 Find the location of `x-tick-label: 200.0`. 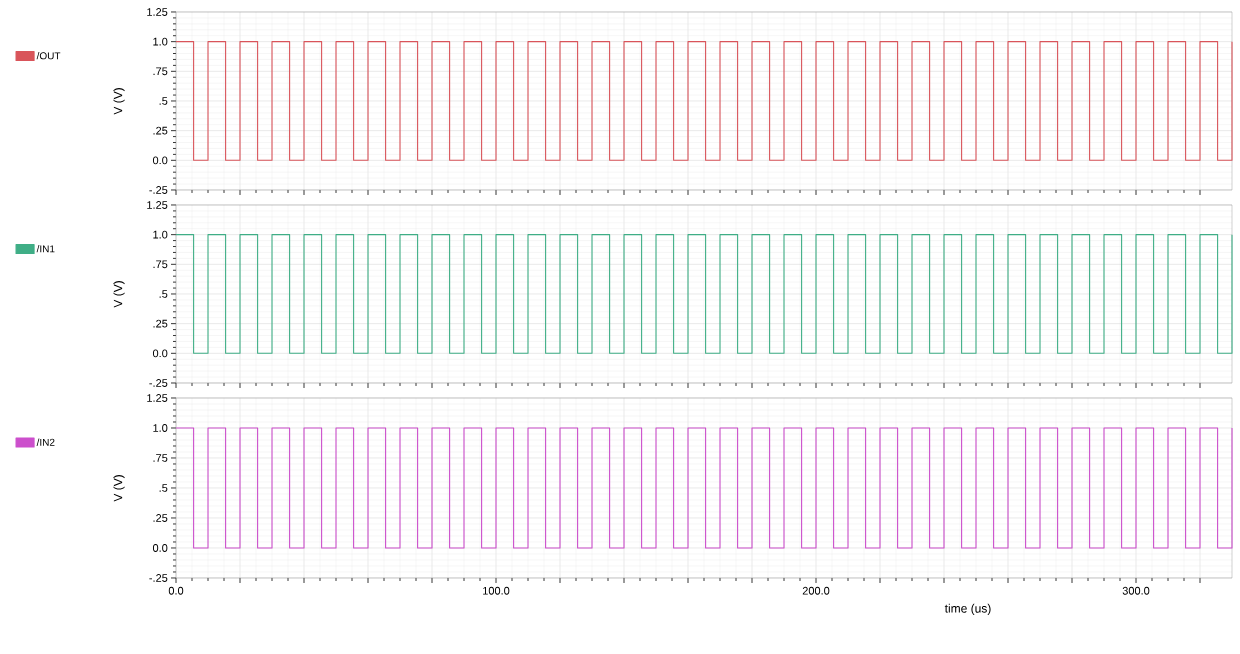

x-tick-label: 200.0 is located at coordinates (816, 590).